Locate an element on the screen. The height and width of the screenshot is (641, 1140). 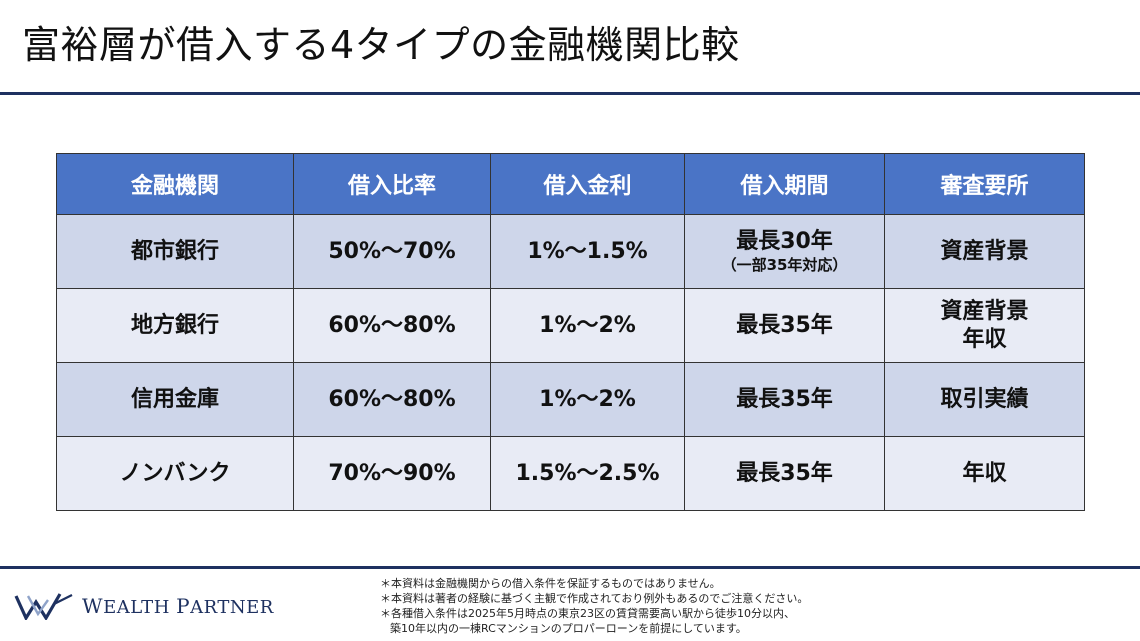
header-ratio: 借入比率 is located at coordinates (392, 184).